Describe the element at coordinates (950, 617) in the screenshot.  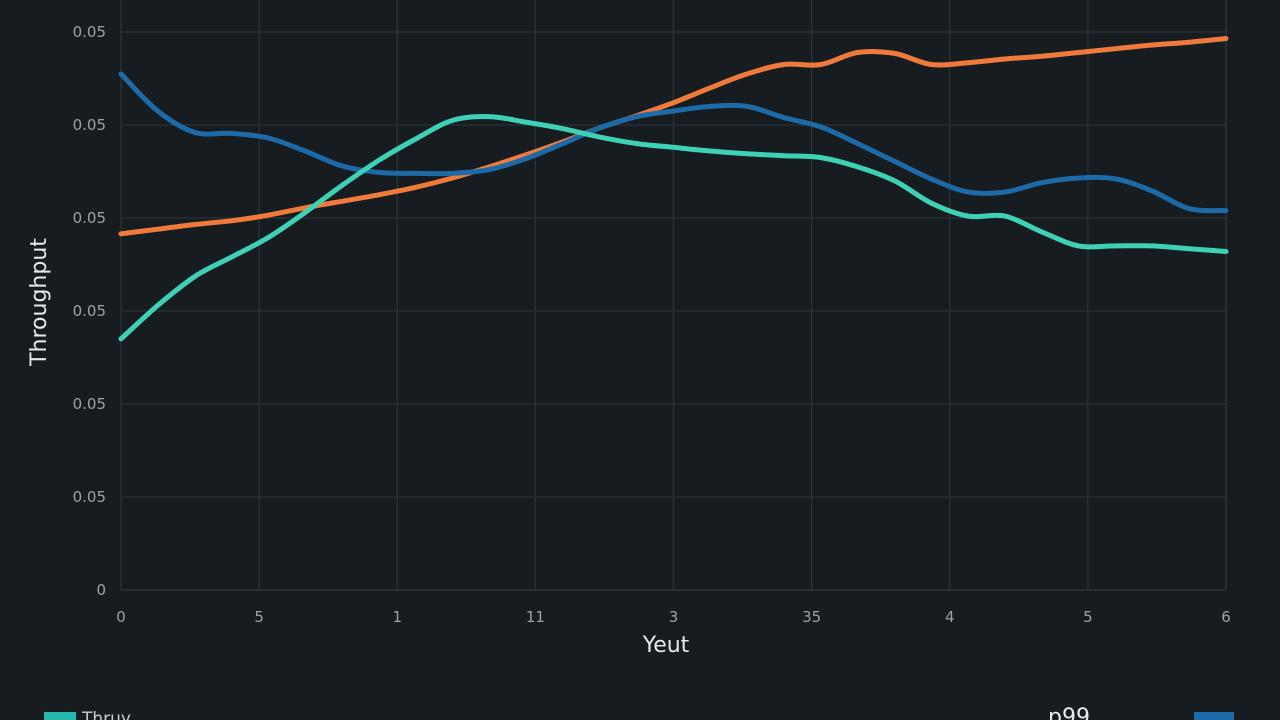
I see `x-tick-label: 4` at that location.